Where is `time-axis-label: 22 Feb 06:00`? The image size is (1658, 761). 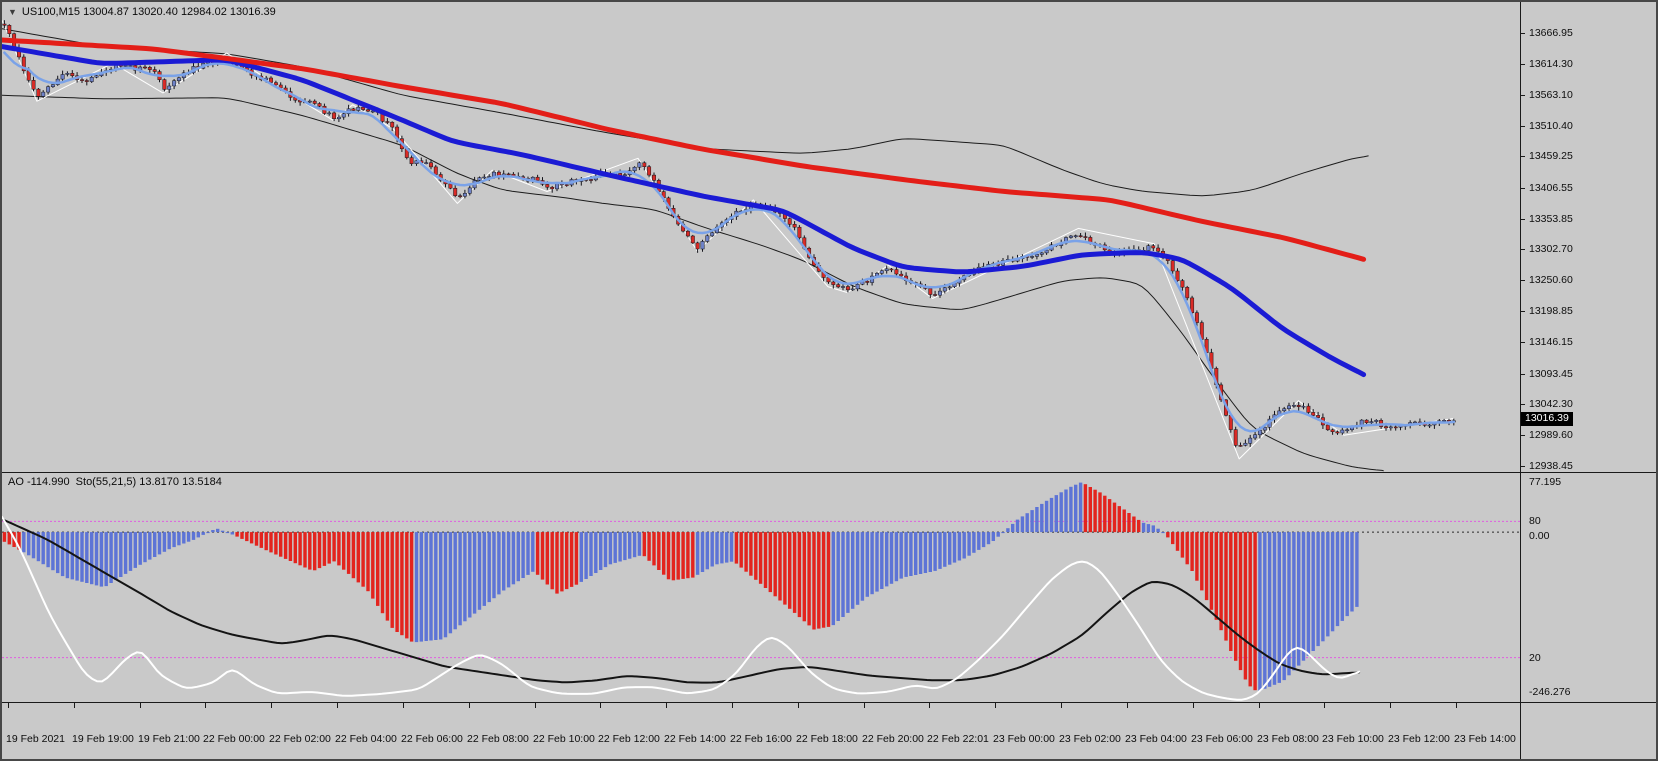 time-axis-label: 22 Feb 06:00 is located at coordinates (432, 739).